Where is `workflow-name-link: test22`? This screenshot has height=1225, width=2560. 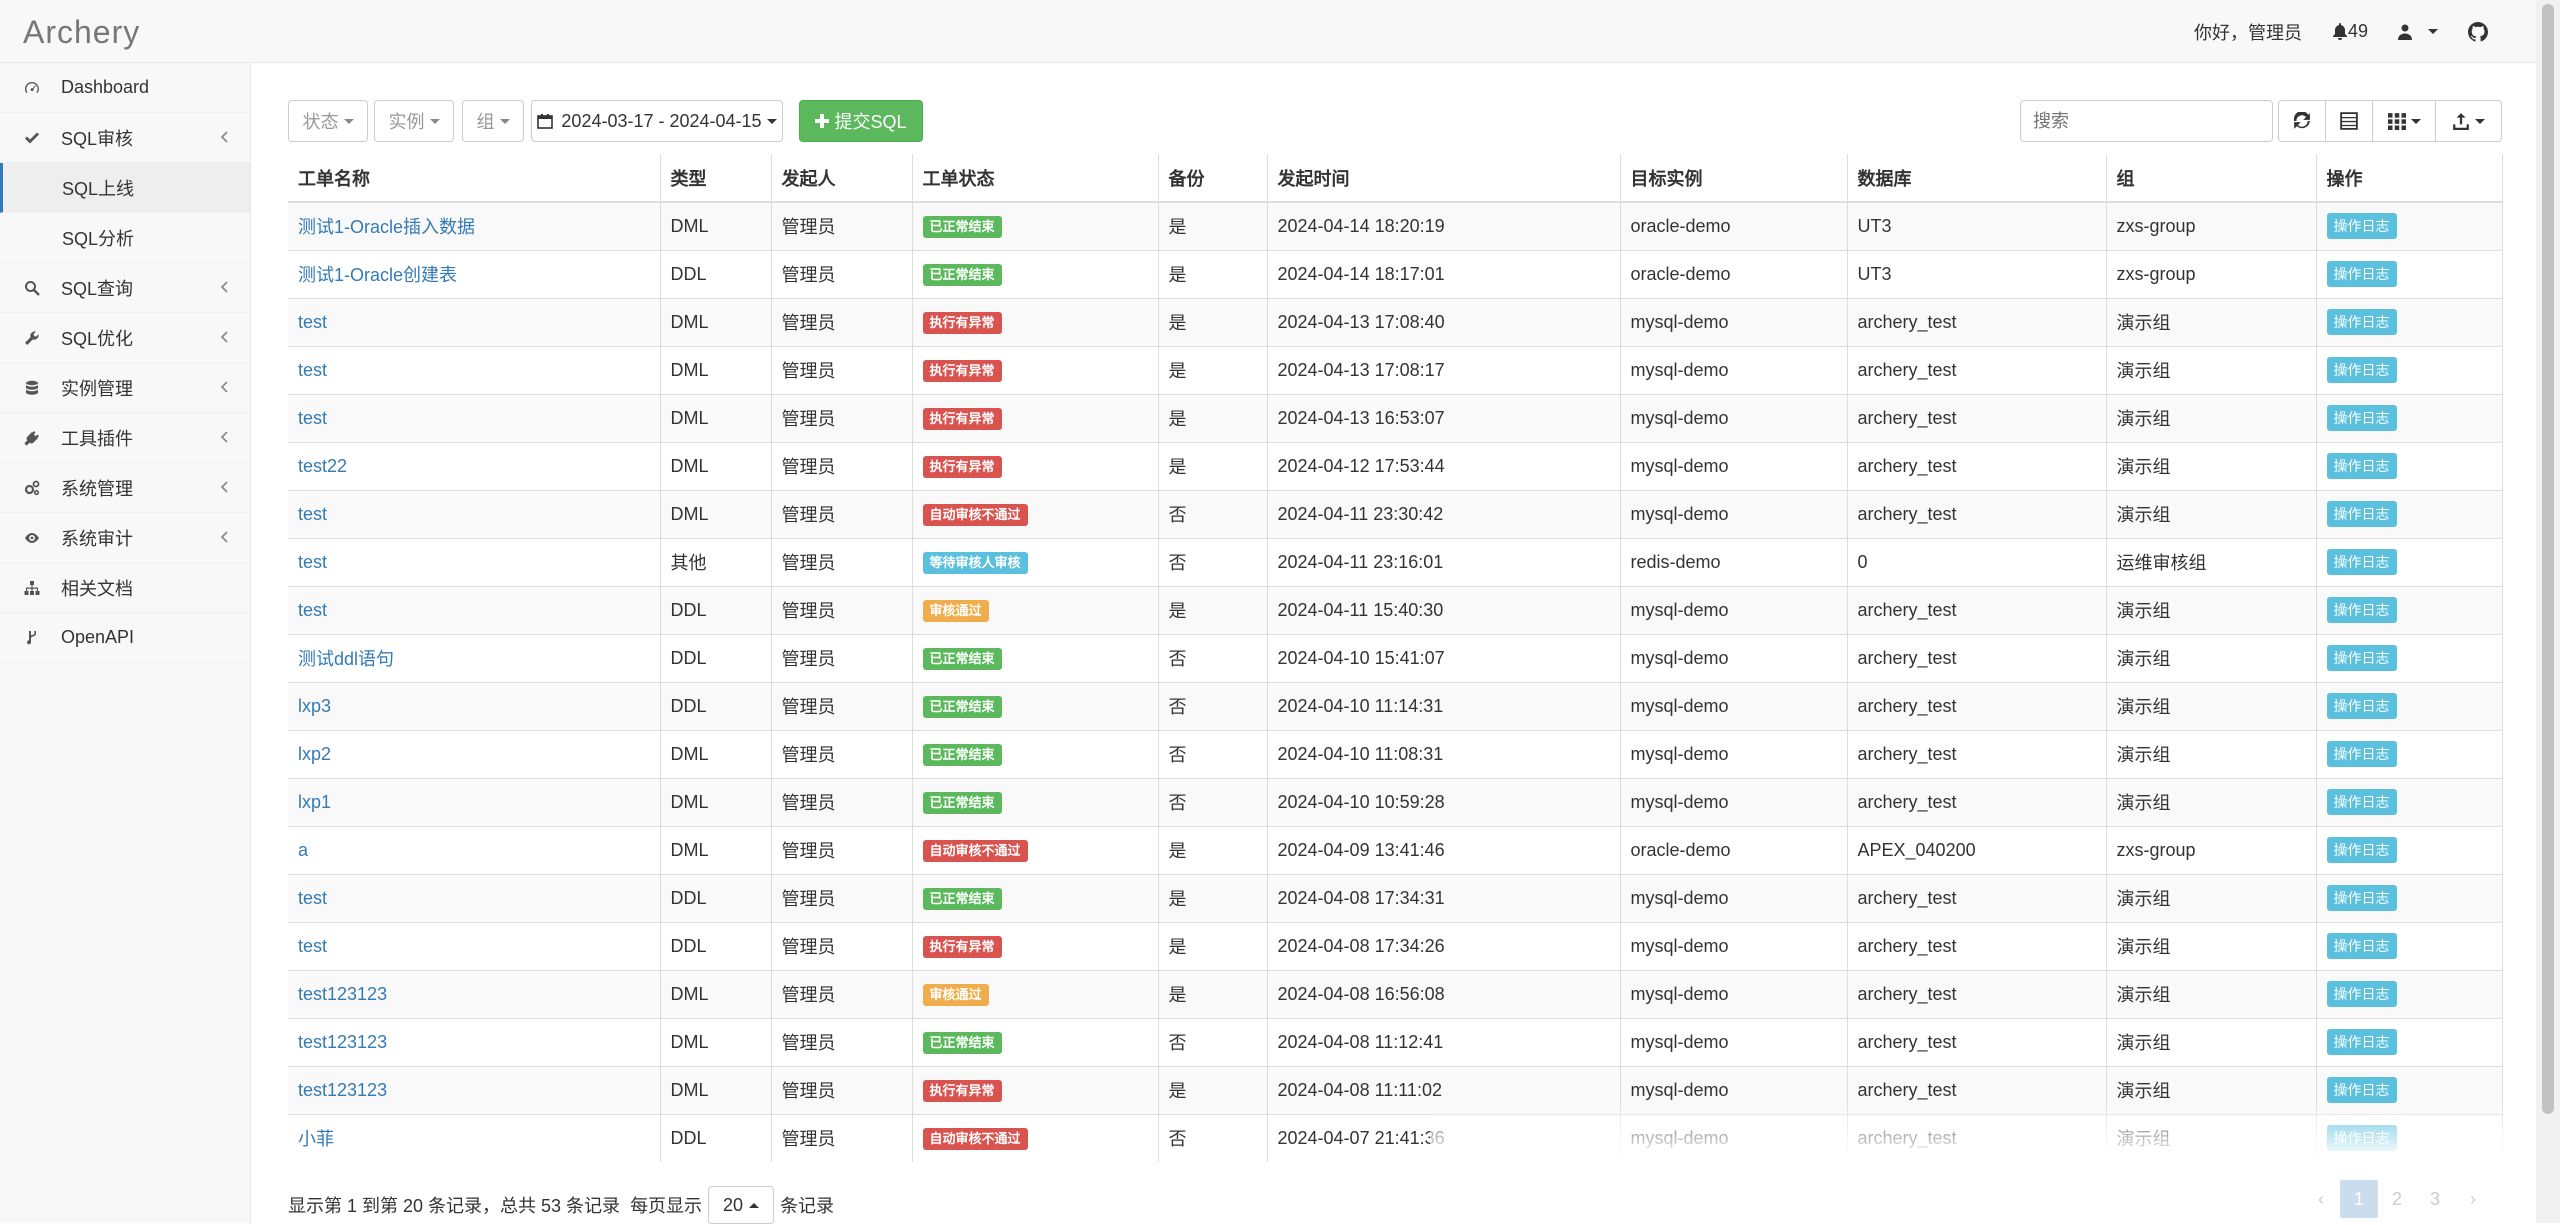 workflow-name-link: test22 is located at coordinates (323, 465).